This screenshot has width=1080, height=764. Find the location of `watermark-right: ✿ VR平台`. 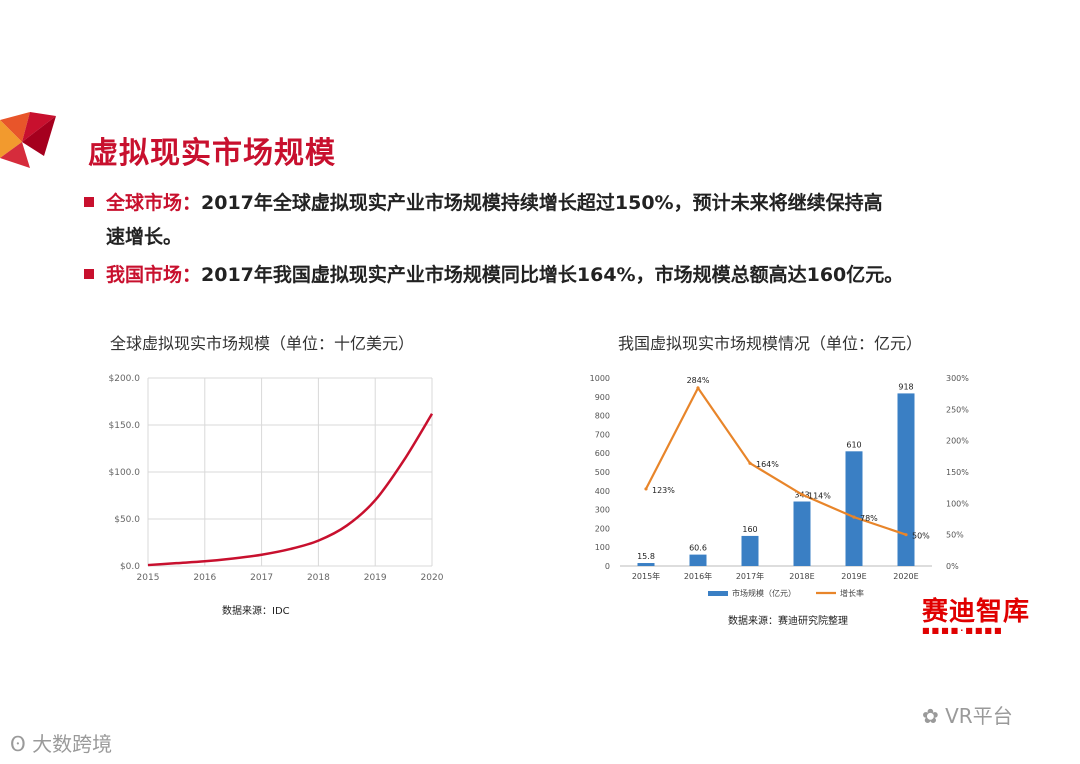

watermark-right: ✿ VR平台 is located at coordinates (967, 714).